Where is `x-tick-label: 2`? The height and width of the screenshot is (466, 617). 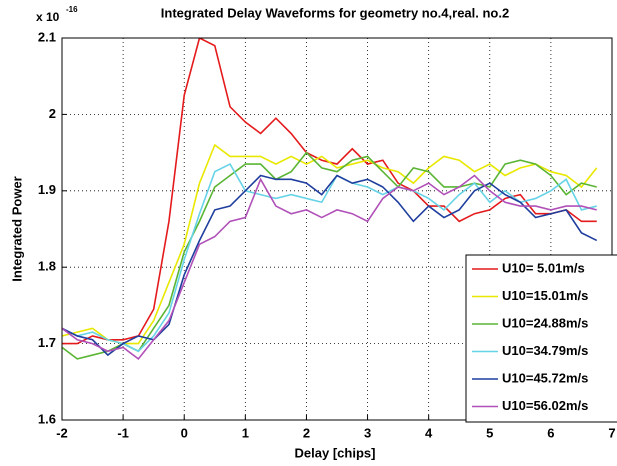
x-tick-label: 2 is located at coordinates (306, 432).